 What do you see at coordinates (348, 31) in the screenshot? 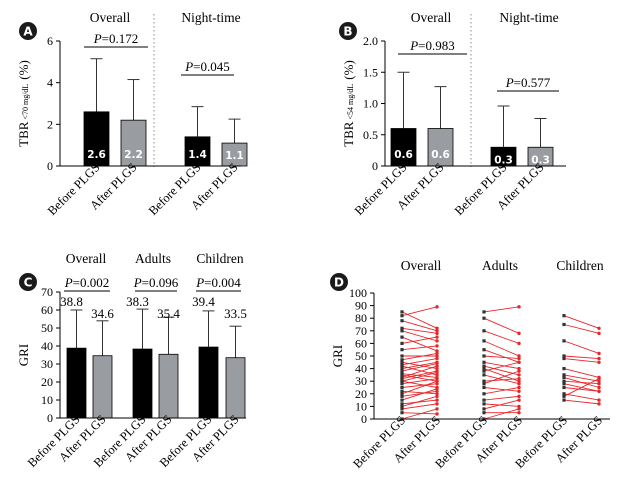
I see `panel-B-label-badge: B` at bounding box center [348, 31].